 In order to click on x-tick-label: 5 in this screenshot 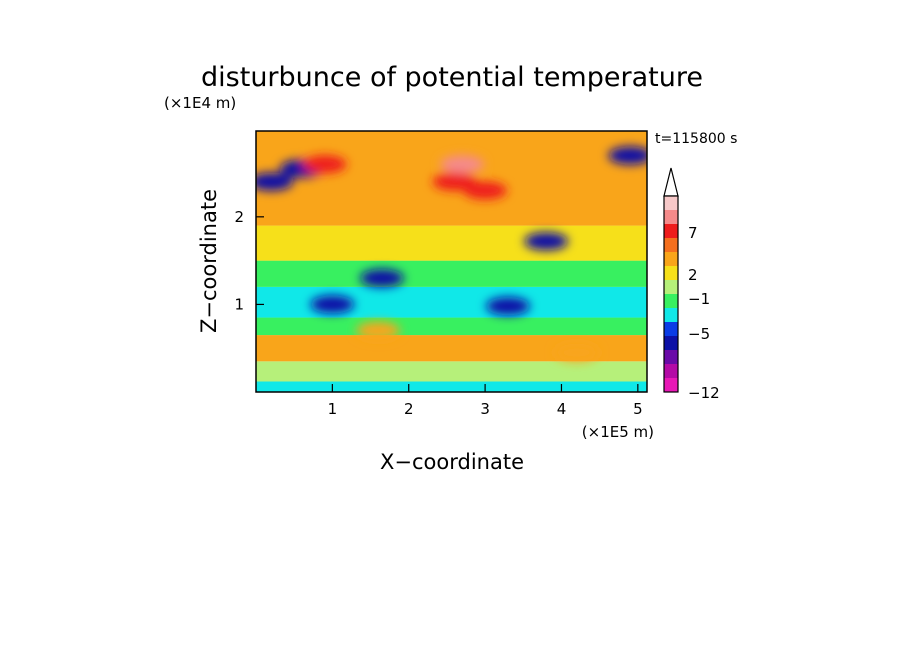, I will do `click(638, 409)`.